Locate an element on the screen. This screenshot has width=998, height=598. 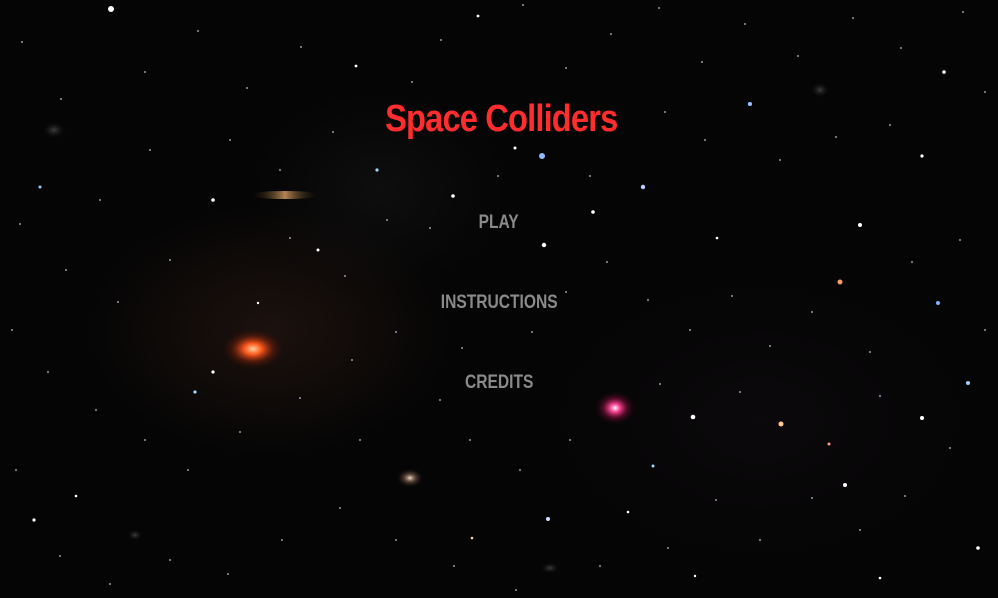
orange-galaxy is located at coordinates (253, 349).